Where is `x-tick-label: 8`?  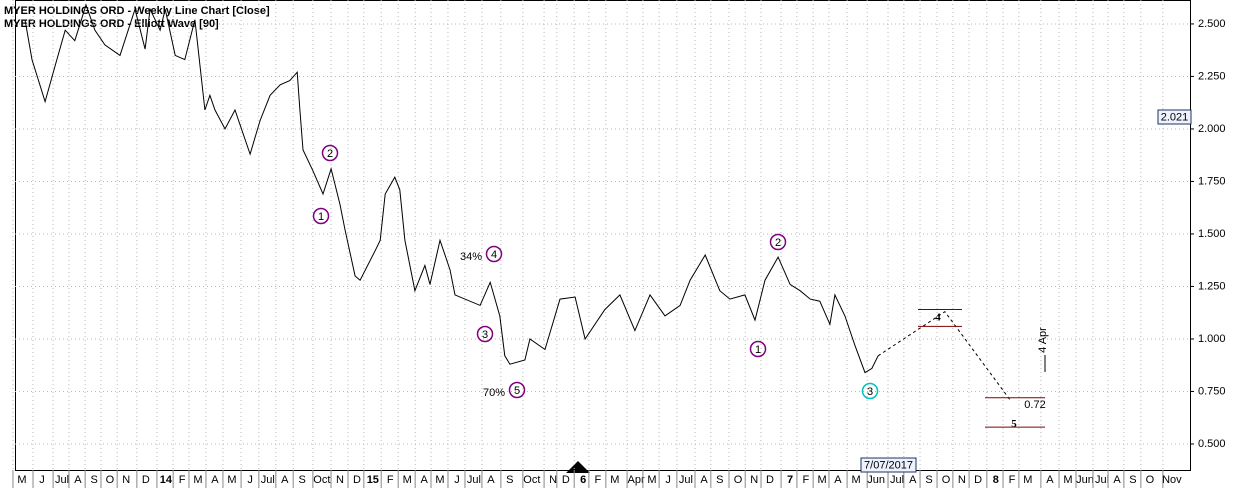 x-tick-label: 8 is located at coordinates (996, 480).